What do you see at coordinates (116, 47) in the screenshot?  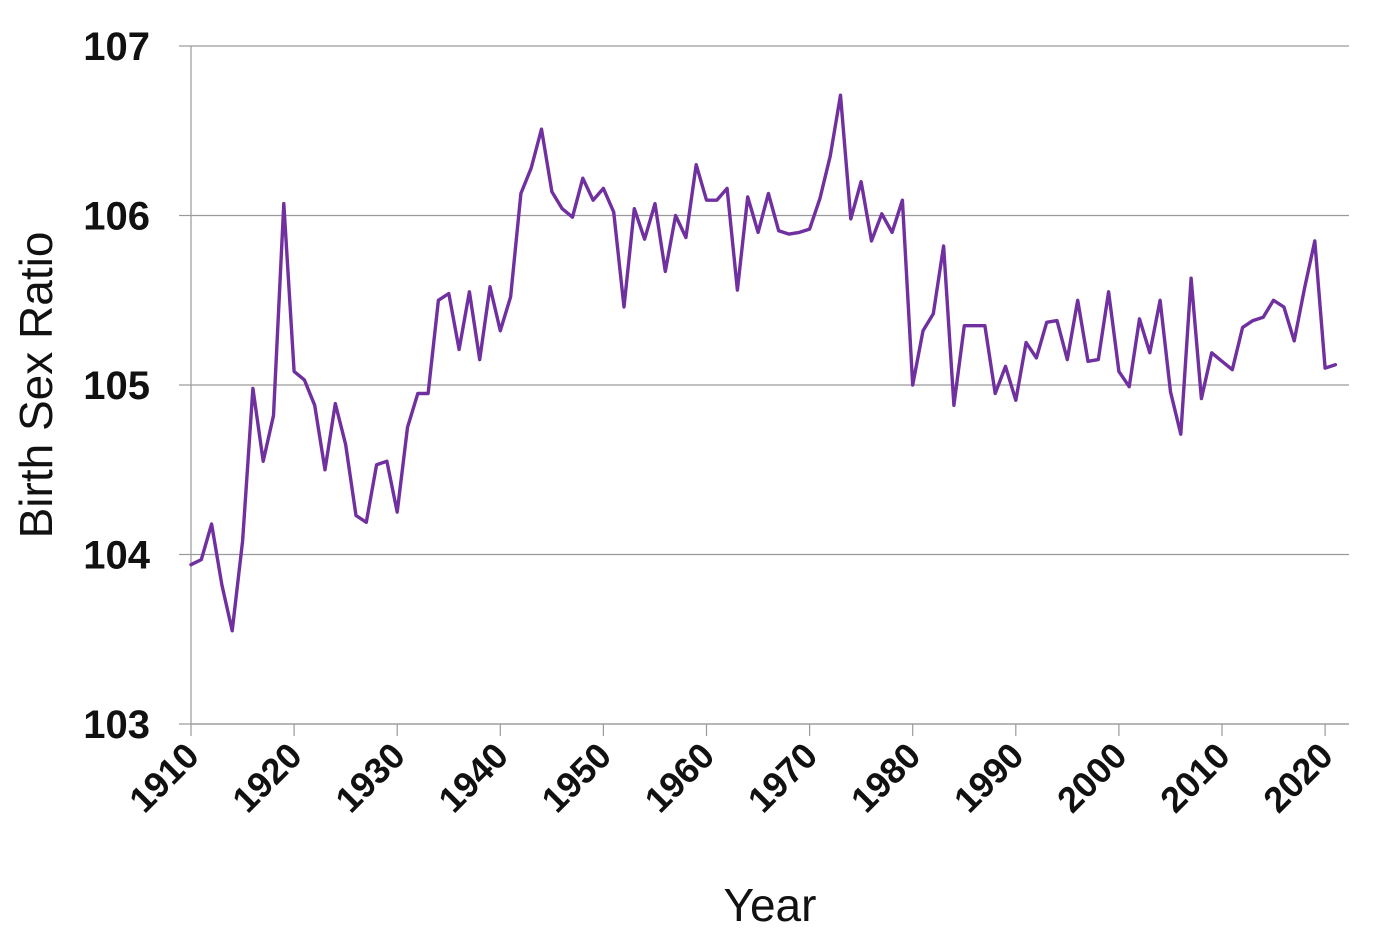 I see `y-tick-label: 107` at bounding box center [116, 47].